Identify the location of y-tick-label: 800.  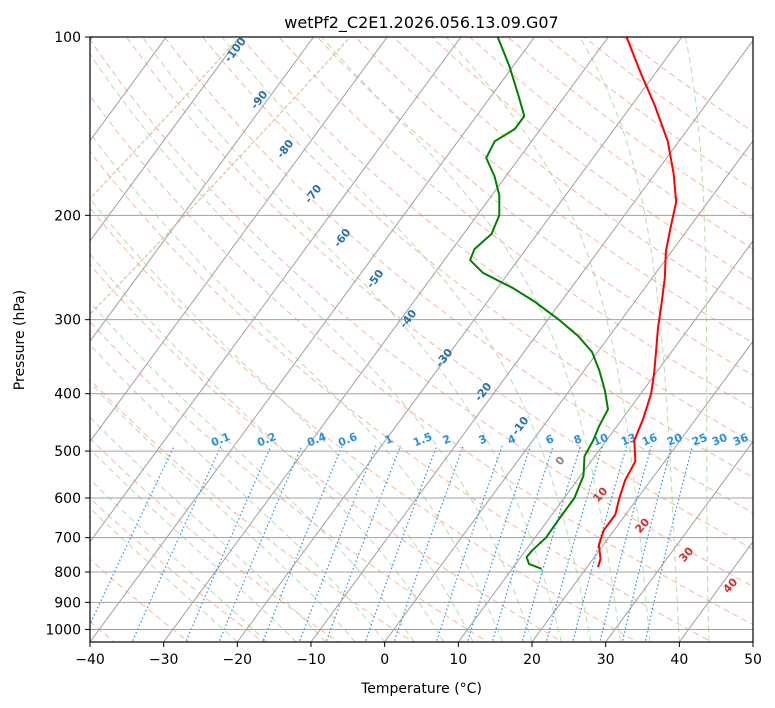
(67, 573).